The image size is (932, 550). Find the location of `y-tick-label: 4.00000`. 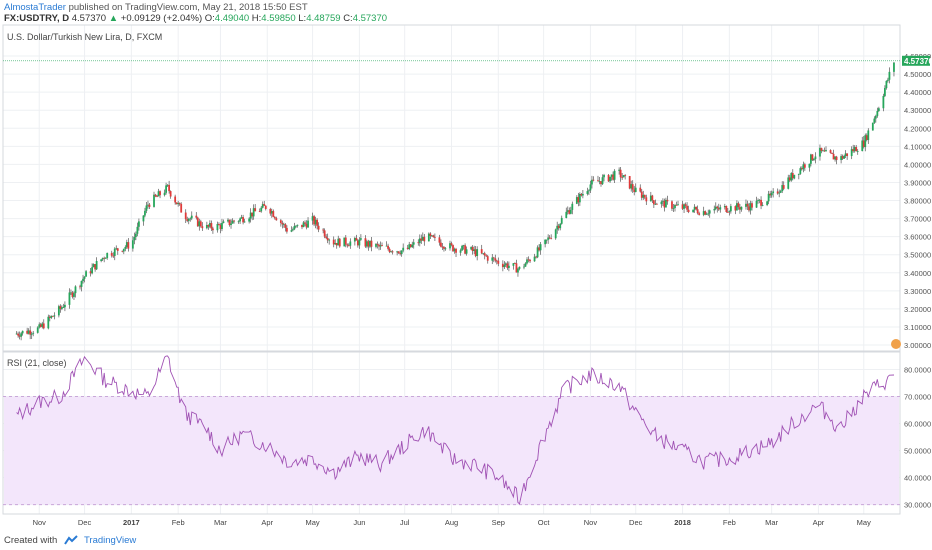

y-tick-label: 4.00000 is located at coordinates (917, 164).